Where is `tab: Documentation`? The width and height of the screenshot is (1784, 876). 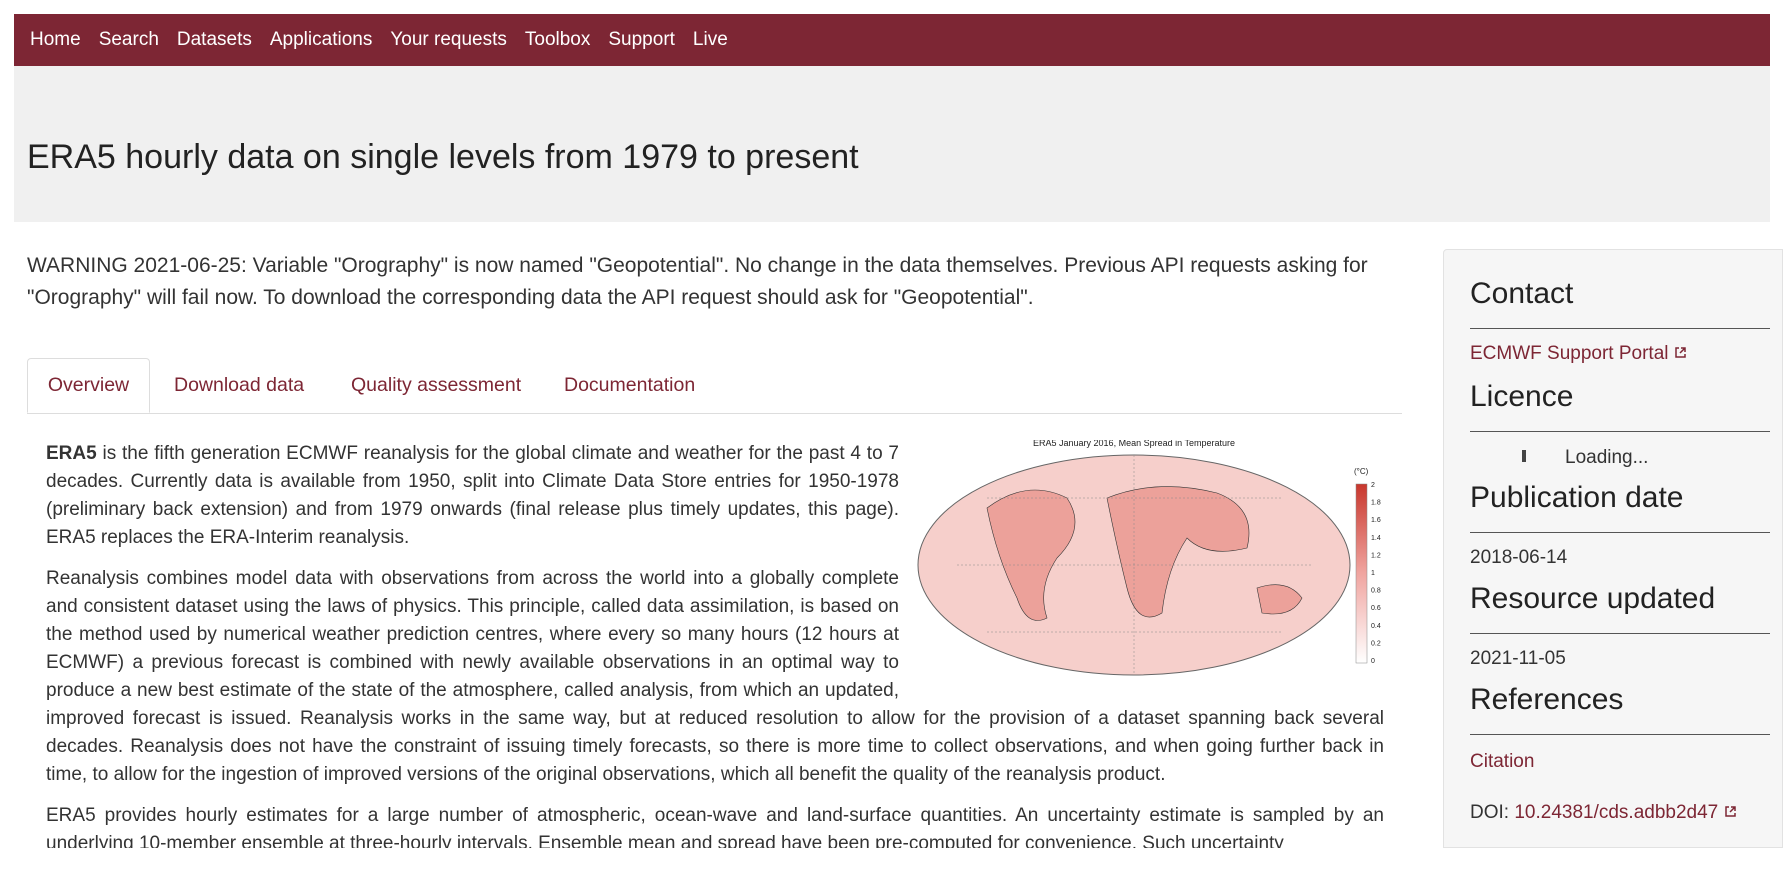
tab: Documentation is located at coordinates (630, 385).